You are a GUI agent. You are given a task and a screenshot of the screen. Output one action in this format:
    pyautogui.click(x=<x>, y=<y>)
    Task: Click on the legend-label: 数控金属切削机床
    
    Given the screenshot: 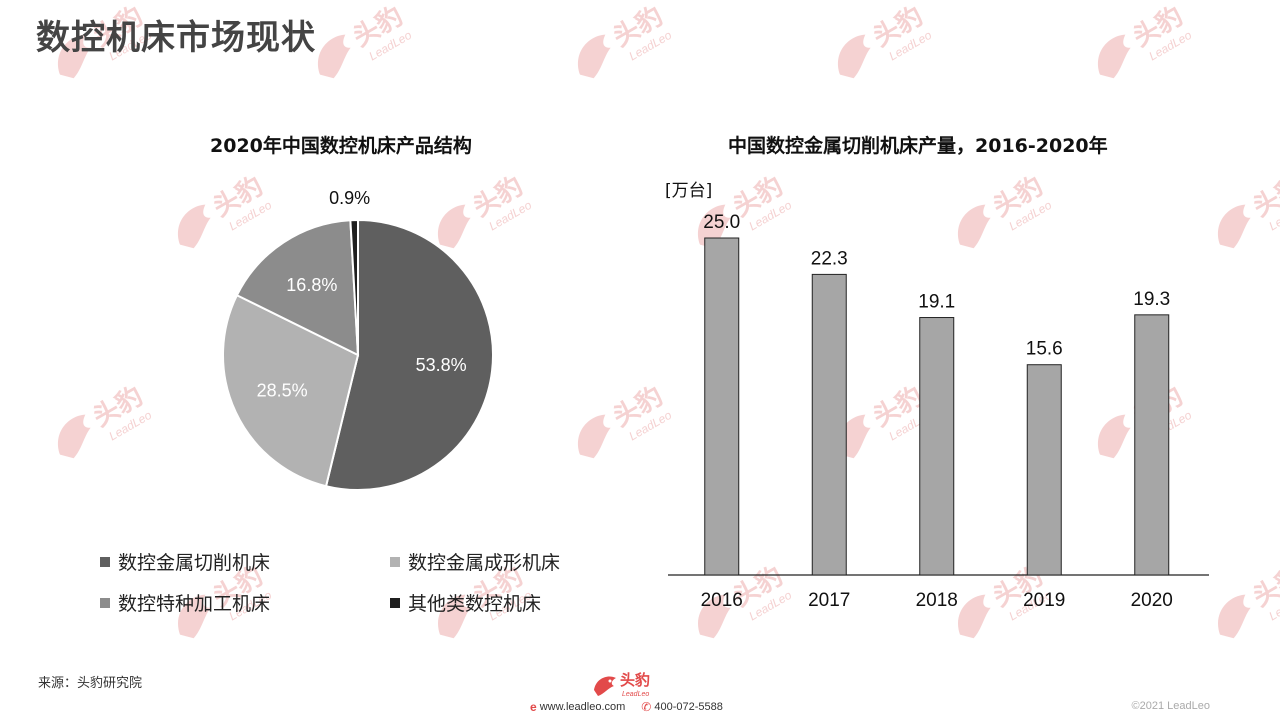 What is the action you would take?
    pyautogui.click(x=194, y=563)
    